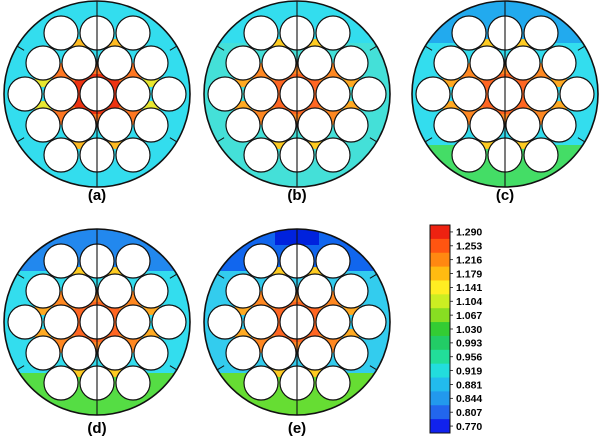 The width and height of the screenshot is (602, 441). Describe the element at coordinates (469, 358) in the screenshot. I see `colorbar-tick-label: 0.956` at that location.